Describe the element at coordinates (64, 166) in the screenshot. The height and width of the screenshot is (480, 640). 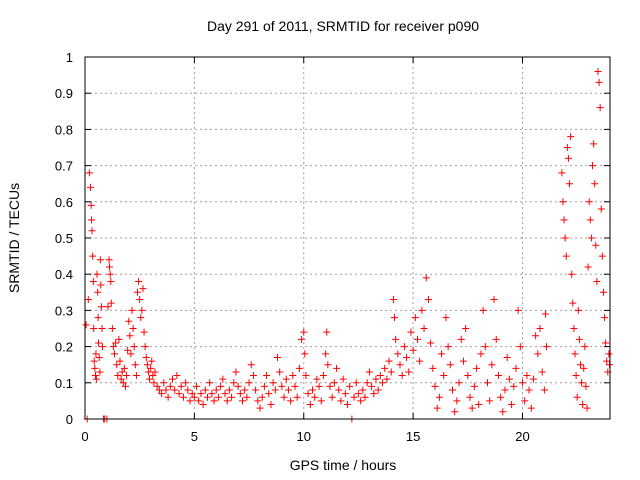
I see `y-tick-label: 0.7` at that location.